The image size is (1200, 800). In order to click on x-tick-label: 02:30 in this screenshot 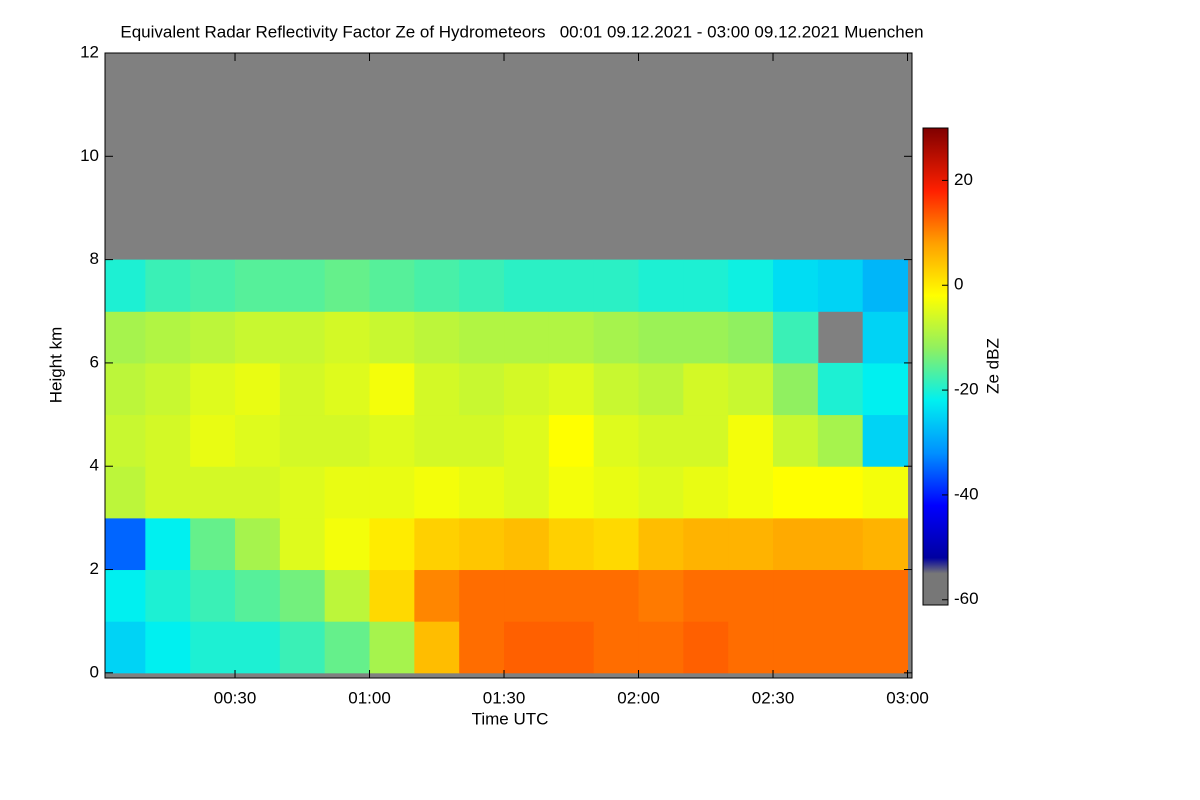, I will do `click(773, 697)`.